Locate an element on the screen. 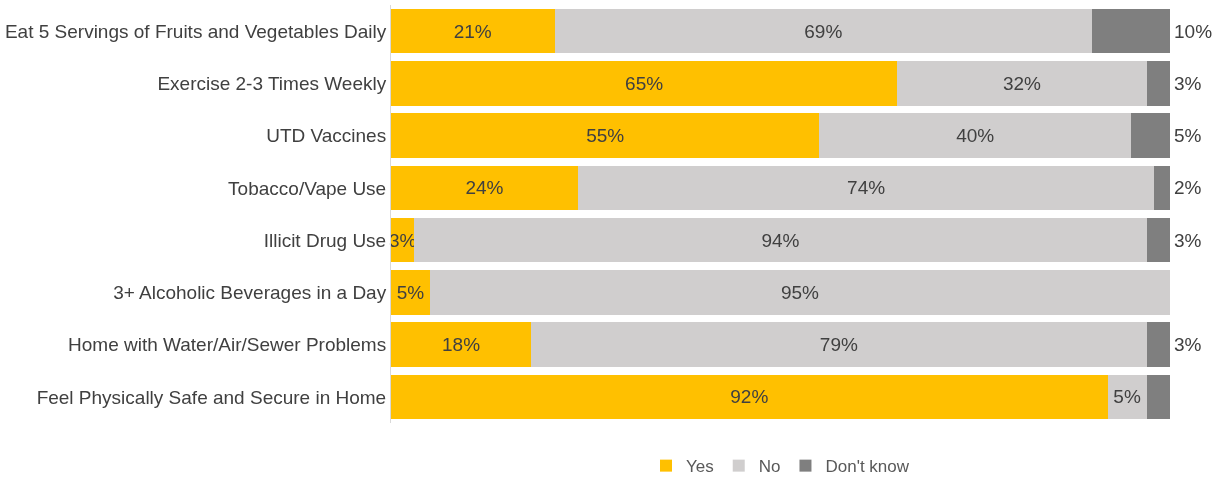 Image resolution: width=1215 pixels, height=489 pixels. data-label: 40% is located at coordinates (975, 136).